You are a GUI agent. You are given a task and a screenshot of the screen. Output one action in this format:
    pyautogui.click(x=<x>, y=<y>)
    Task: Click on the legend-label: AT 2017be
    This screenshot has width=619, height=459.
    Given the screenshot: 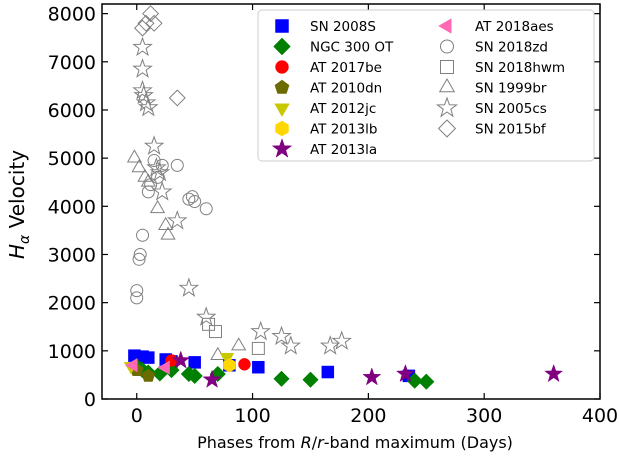 What is the action you would take?
    pyautogui.click(x=346, y=68)
    